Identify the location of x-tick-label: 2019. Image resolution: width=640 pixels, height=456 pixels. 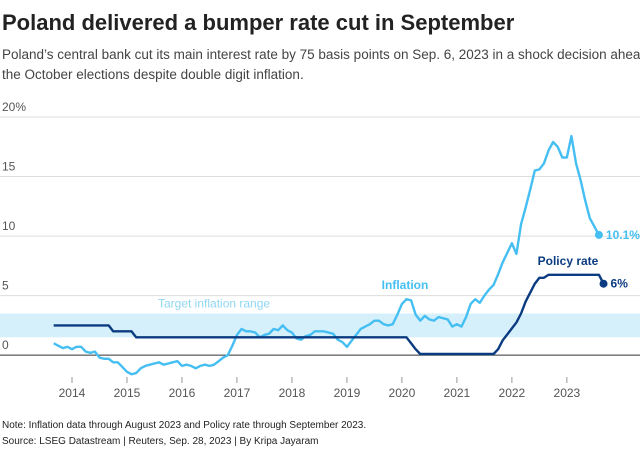
(347, 393).